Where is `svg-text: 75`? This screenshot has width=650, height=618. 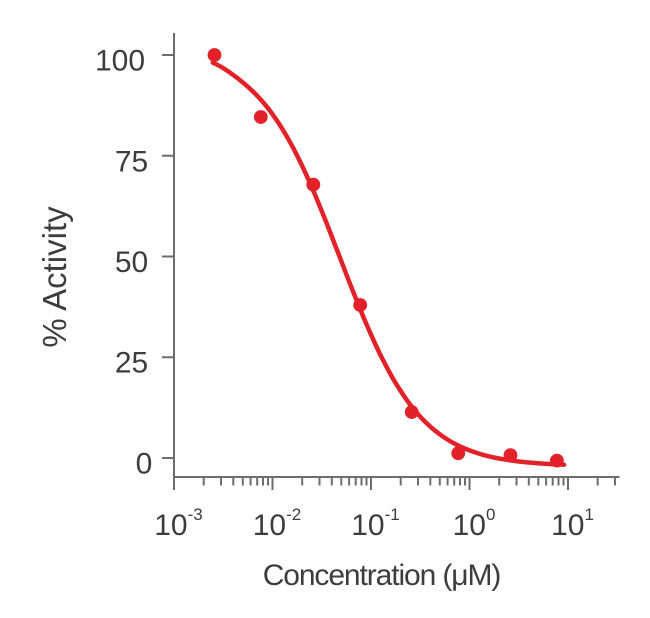 svg-text: 75 is located at coordinates (131, 161).